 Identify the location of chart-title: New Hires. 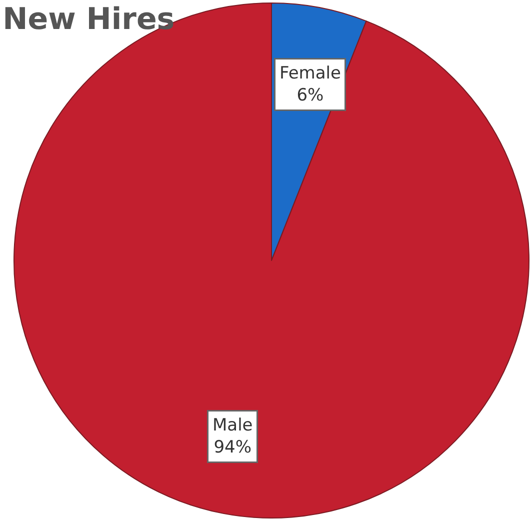
(88, 19).